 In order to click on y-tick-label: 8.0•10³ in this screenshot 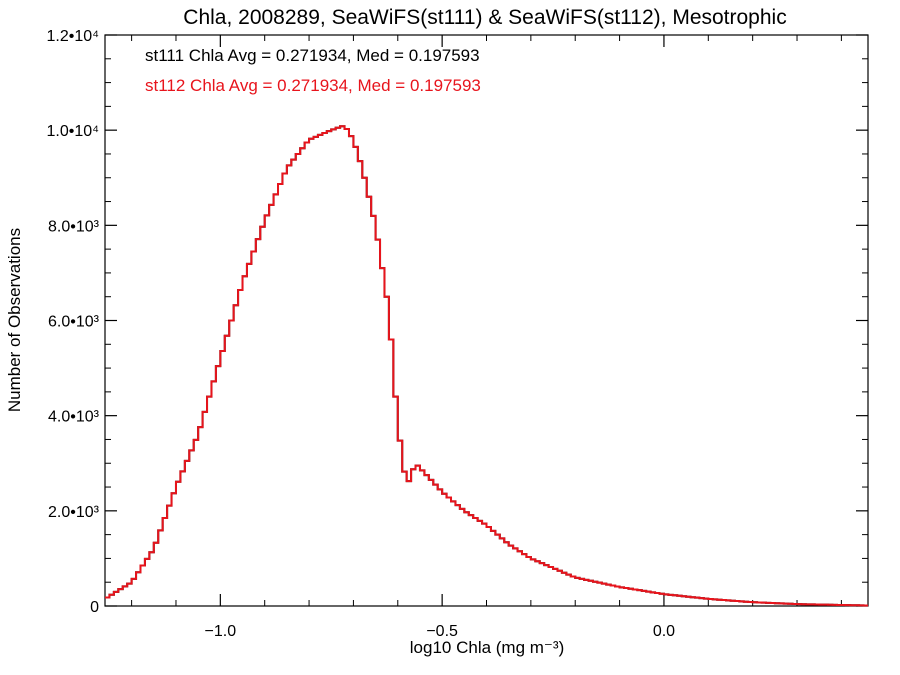, I will do `click(74, 226)`.